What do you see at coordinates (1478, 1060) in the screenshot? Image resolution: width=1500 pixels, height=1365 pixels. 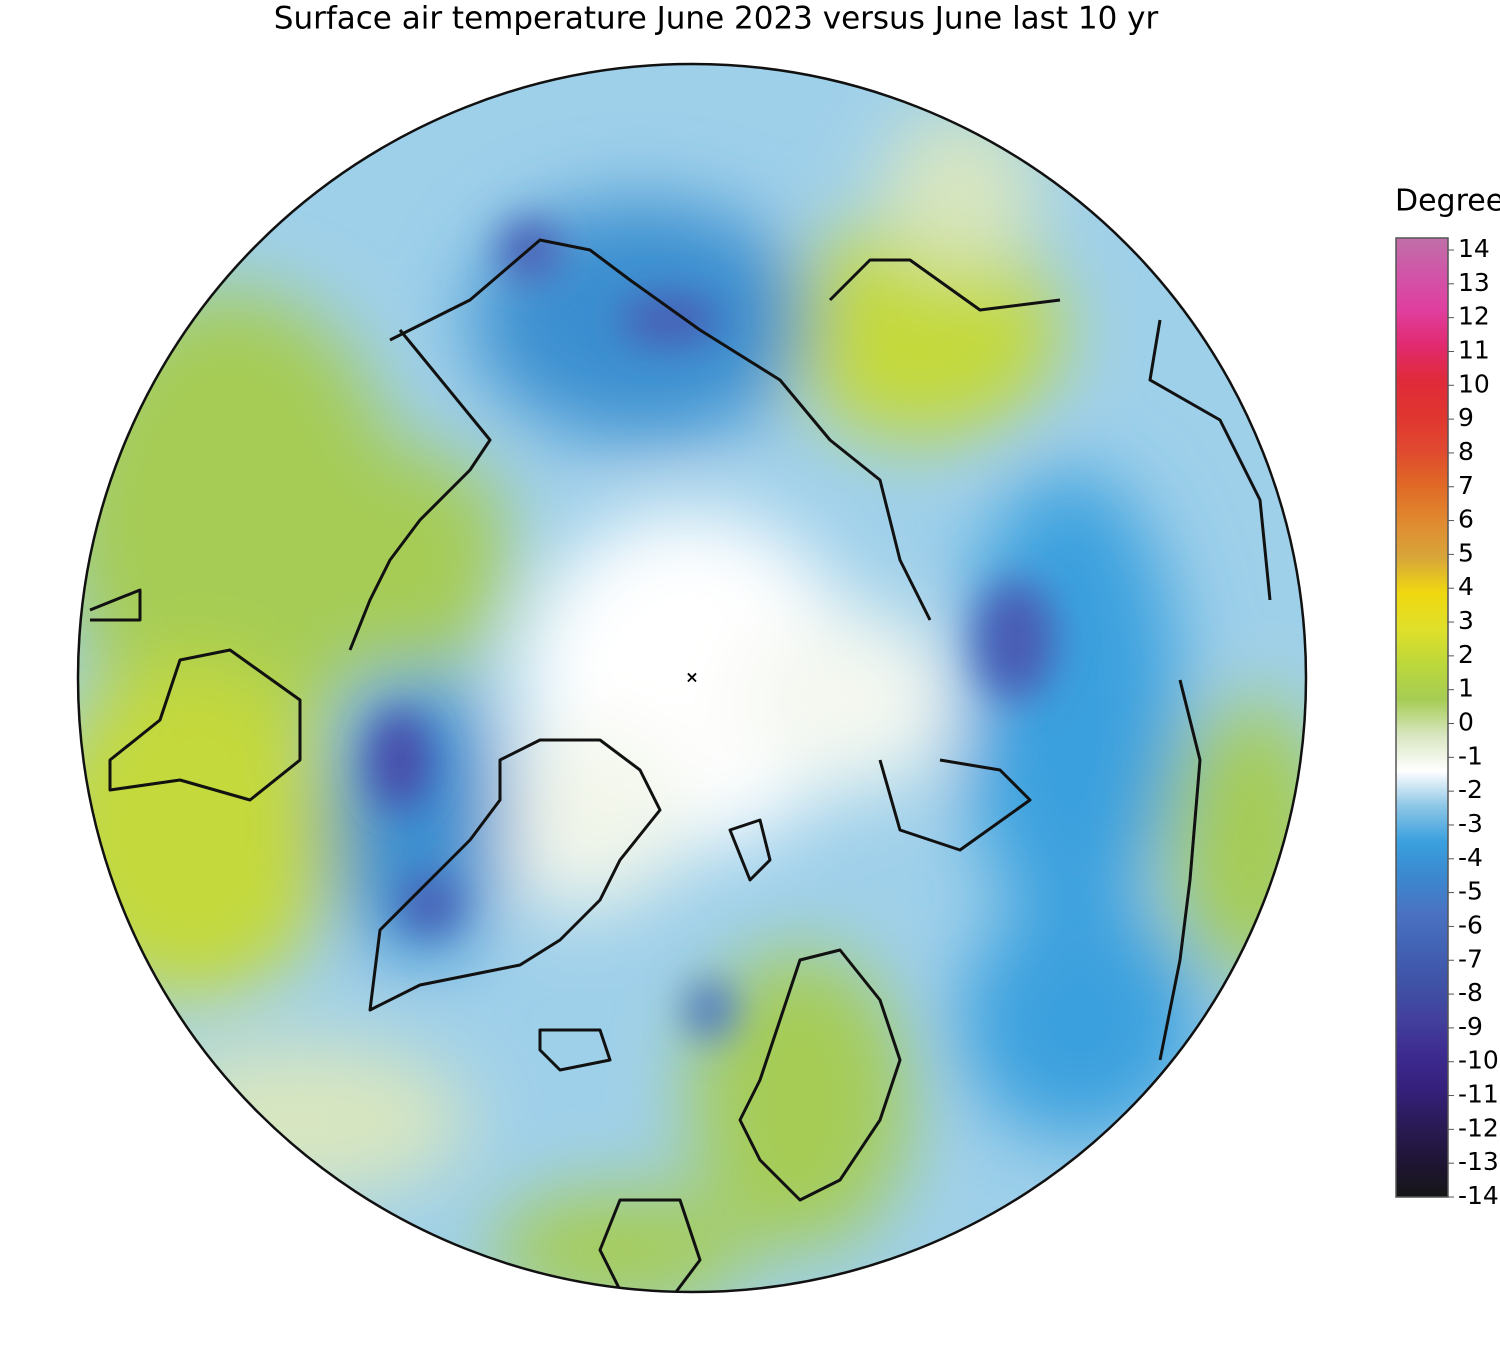 I see `colorbar-tick-label: -10` at bounding box center [1478, 1060].